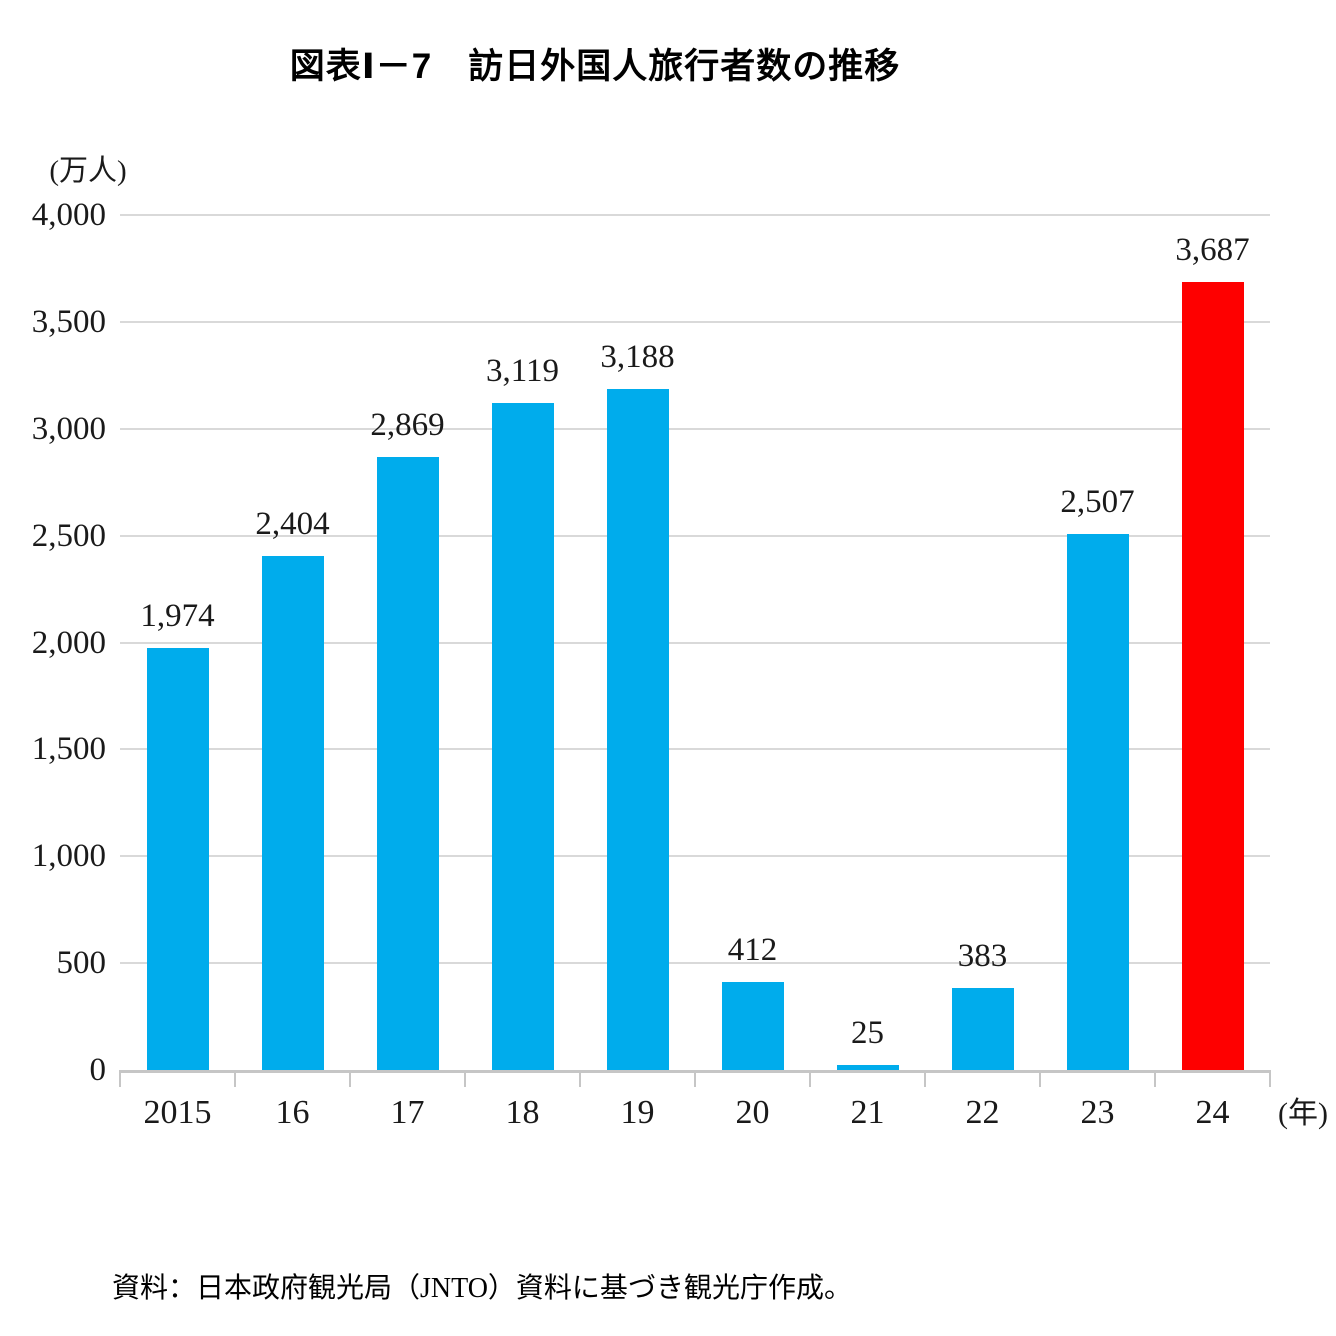 The width and height of the screenshot is (1336, 1336). Describe the element at coordinates (482, 1288) in the screenshot. I see `source-note: 資料：日本政府観光局（JNTO）資料に基づき観光庁作成。` at that location.